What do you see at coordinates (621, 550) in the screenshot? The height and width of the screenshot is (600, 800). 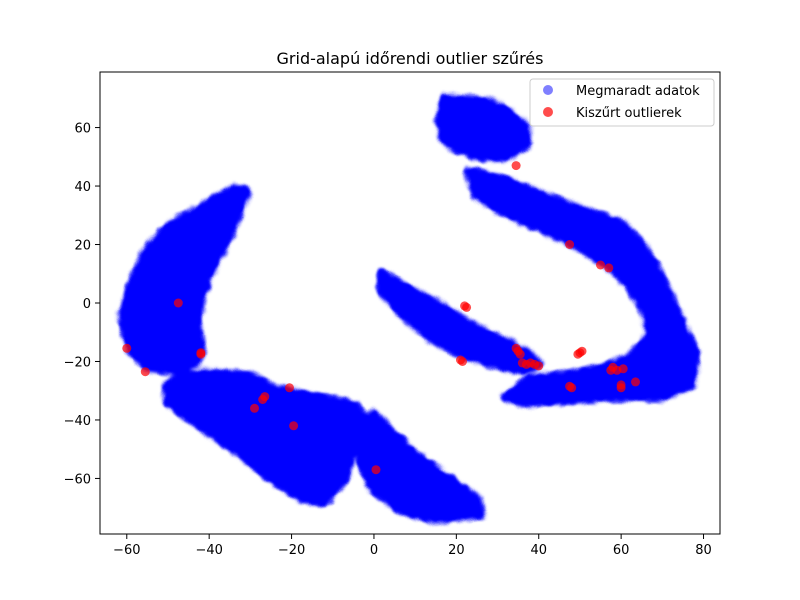 I see `x-tick-label: 60` at bounding box center [621, 550].